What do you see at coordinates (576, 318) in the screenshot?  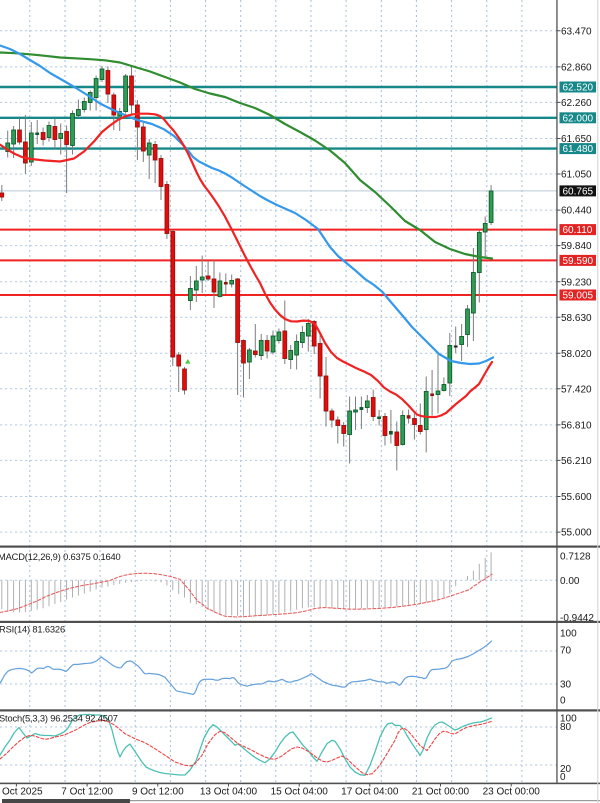 I see `svg-text: 58.630` at bounding box center [576, 318].